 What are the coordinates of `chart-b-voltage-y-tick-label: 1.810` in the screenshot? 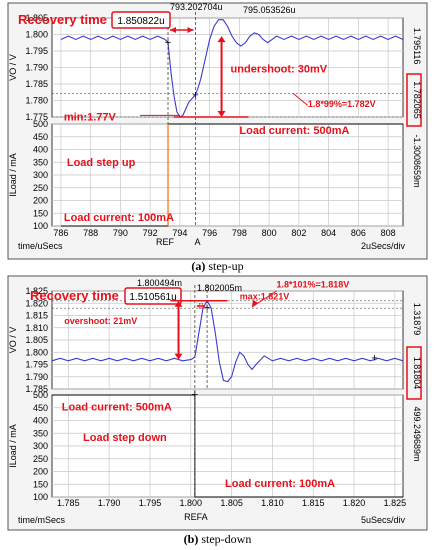 It's located at (36, 328).